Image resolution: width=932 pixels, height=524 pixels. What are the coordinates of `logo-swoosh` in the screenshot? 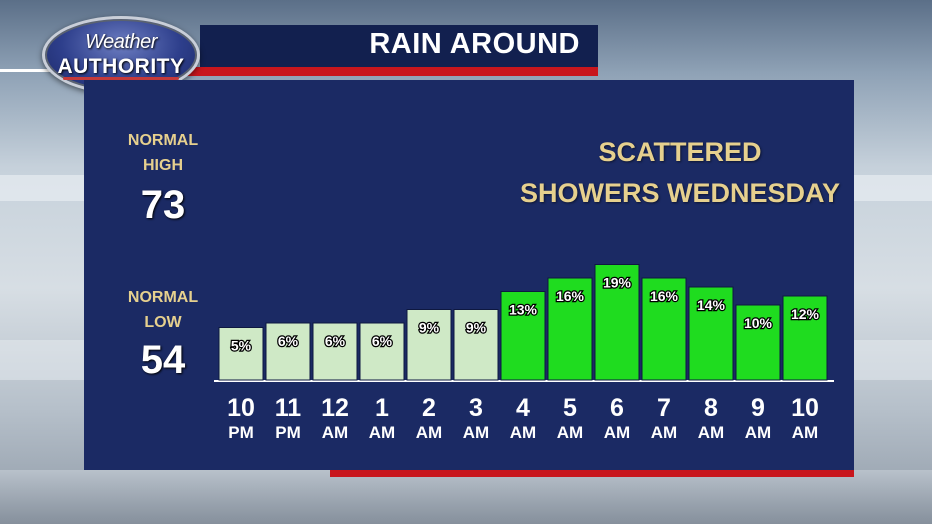 It's located at (121, 78).